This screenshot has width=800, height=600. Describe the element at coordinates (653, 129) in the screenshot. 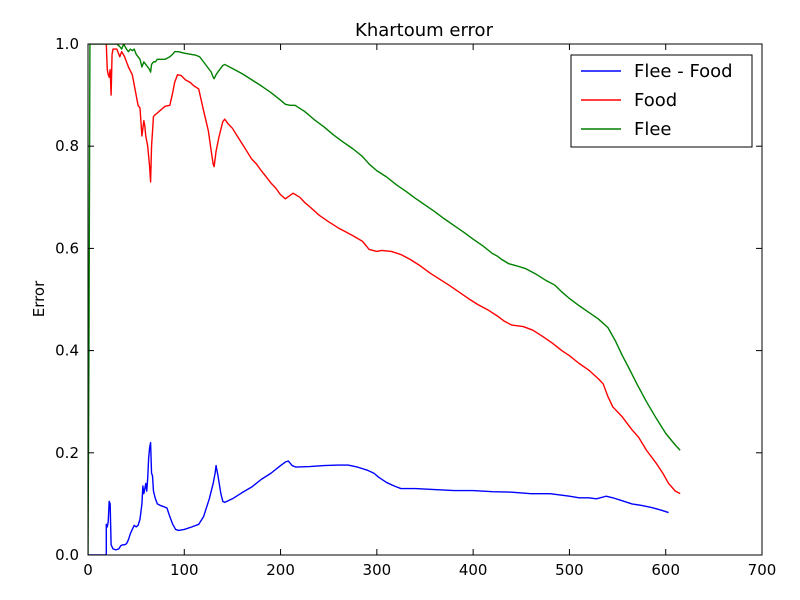

I see `legend-label-2: Flee` at that location.